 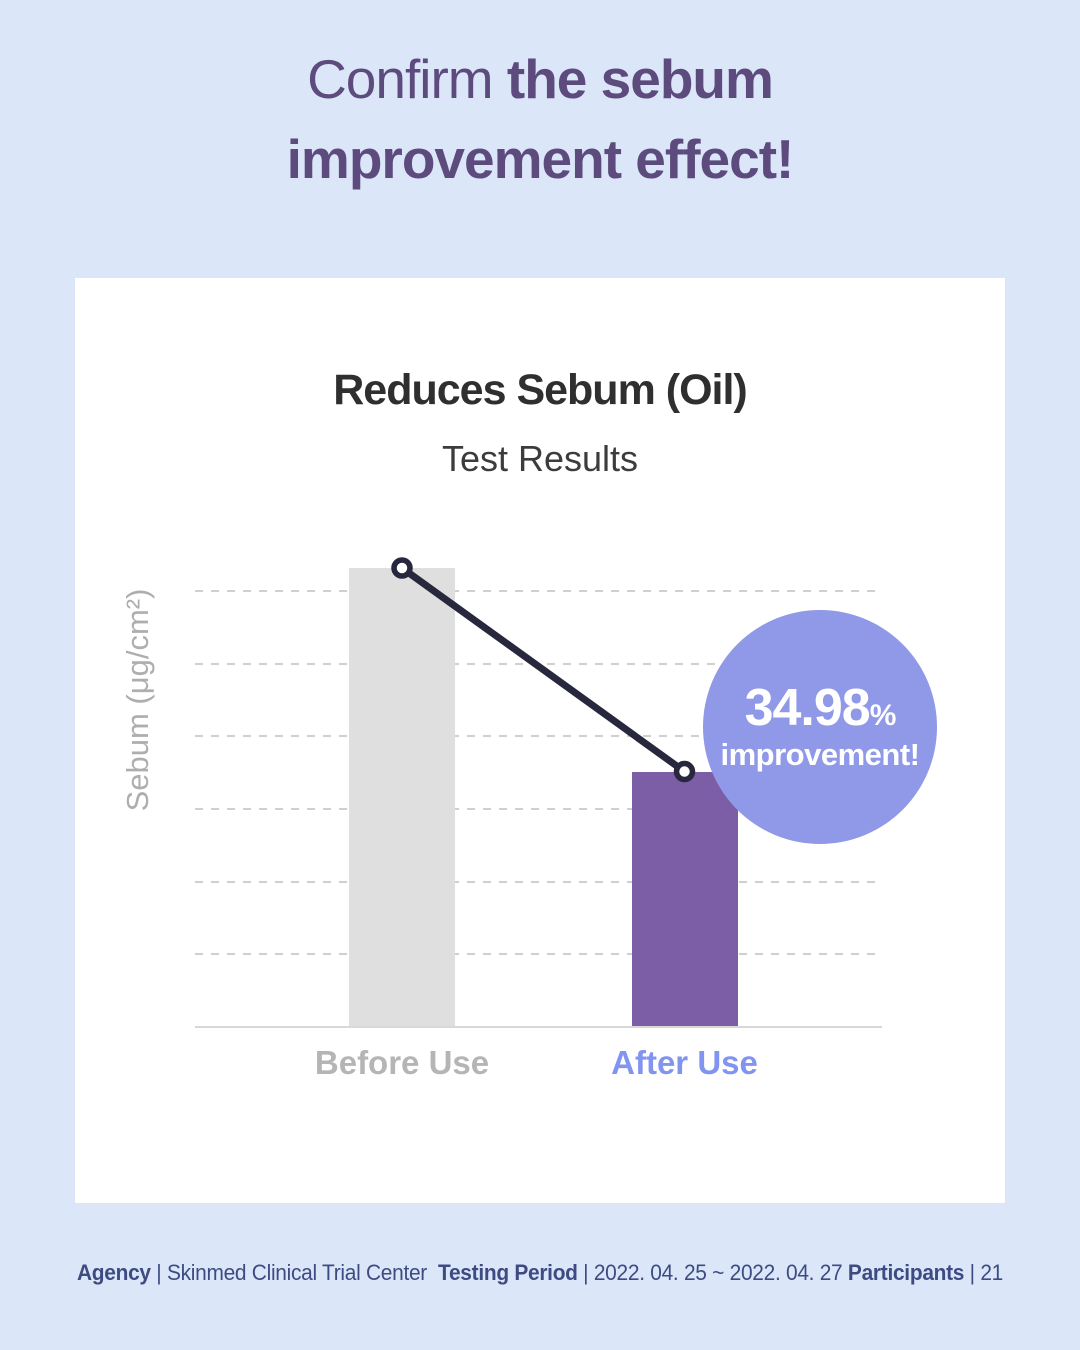 What do you see at coordinates (538, 1027) in the screenshot?
I see `x-axis-baseline` at bounding box center [538, 1027].